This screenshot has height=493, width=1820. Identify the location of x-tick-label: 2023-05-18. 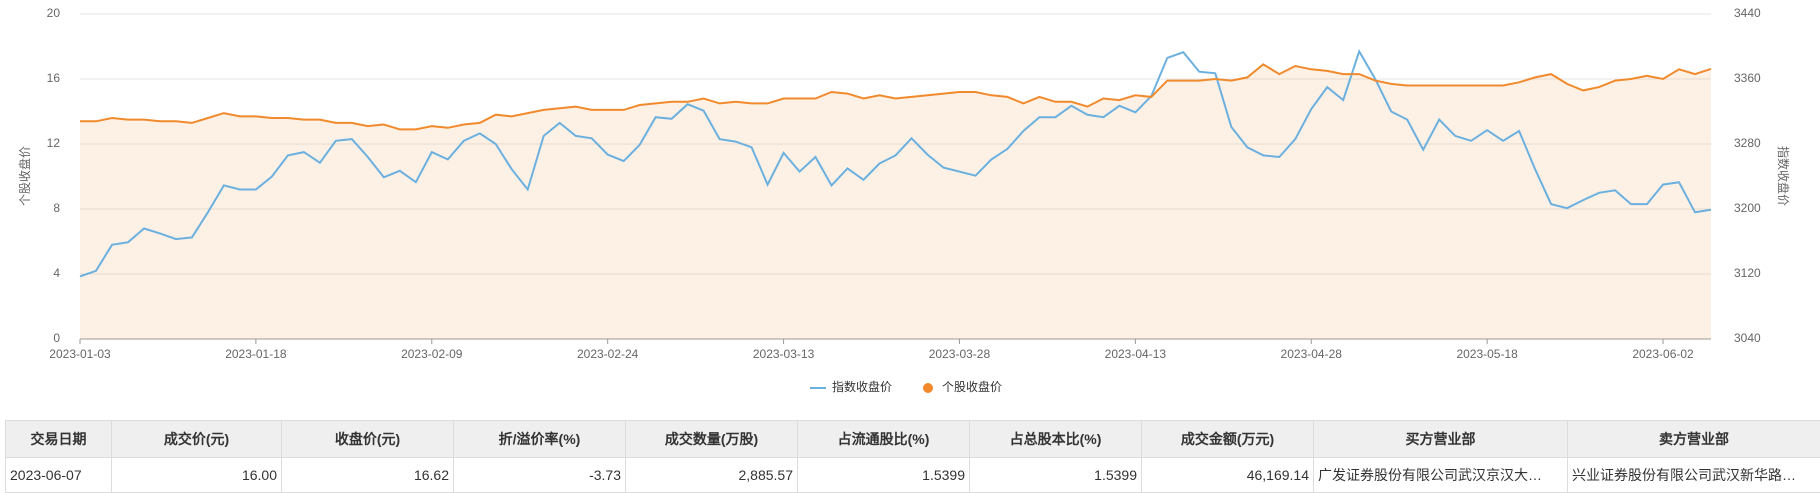
(1487, 354).